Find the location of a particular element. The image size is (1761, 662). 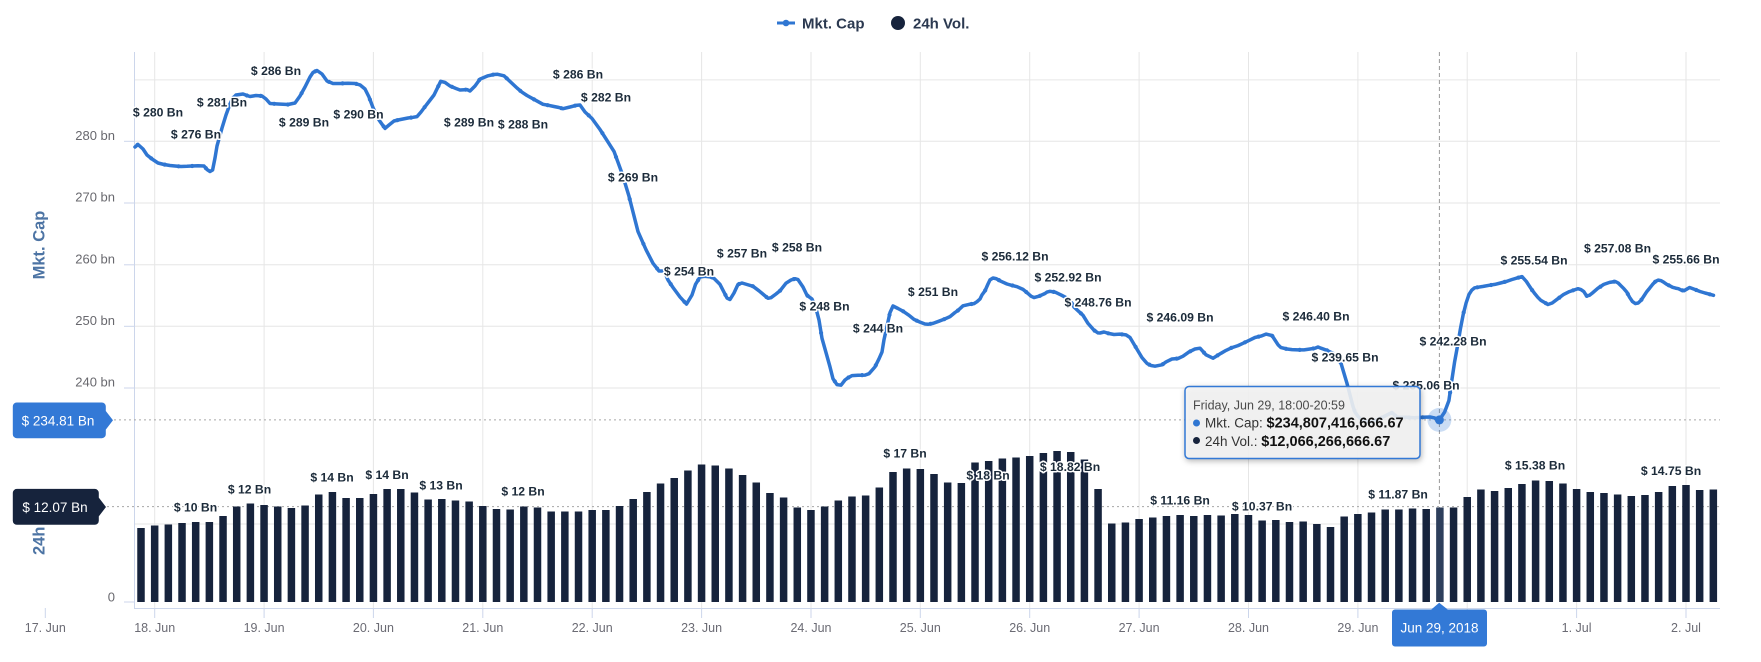

svg-text: $ 17 Bn is located at coordinates (904, 454).